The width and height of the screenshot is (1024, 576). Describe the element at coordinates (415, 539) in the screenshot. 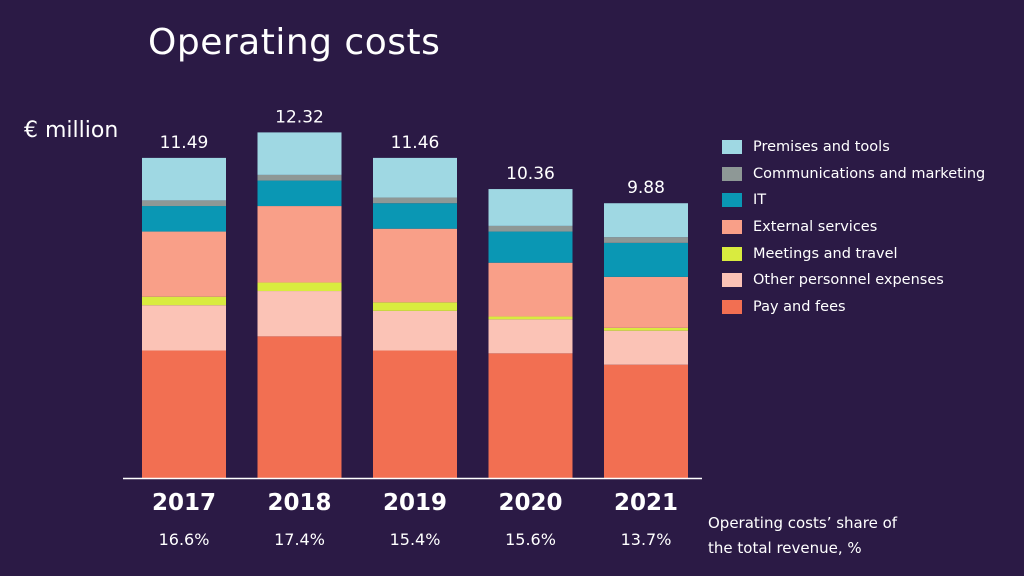

I see `share-label: 15.4%` at that location.